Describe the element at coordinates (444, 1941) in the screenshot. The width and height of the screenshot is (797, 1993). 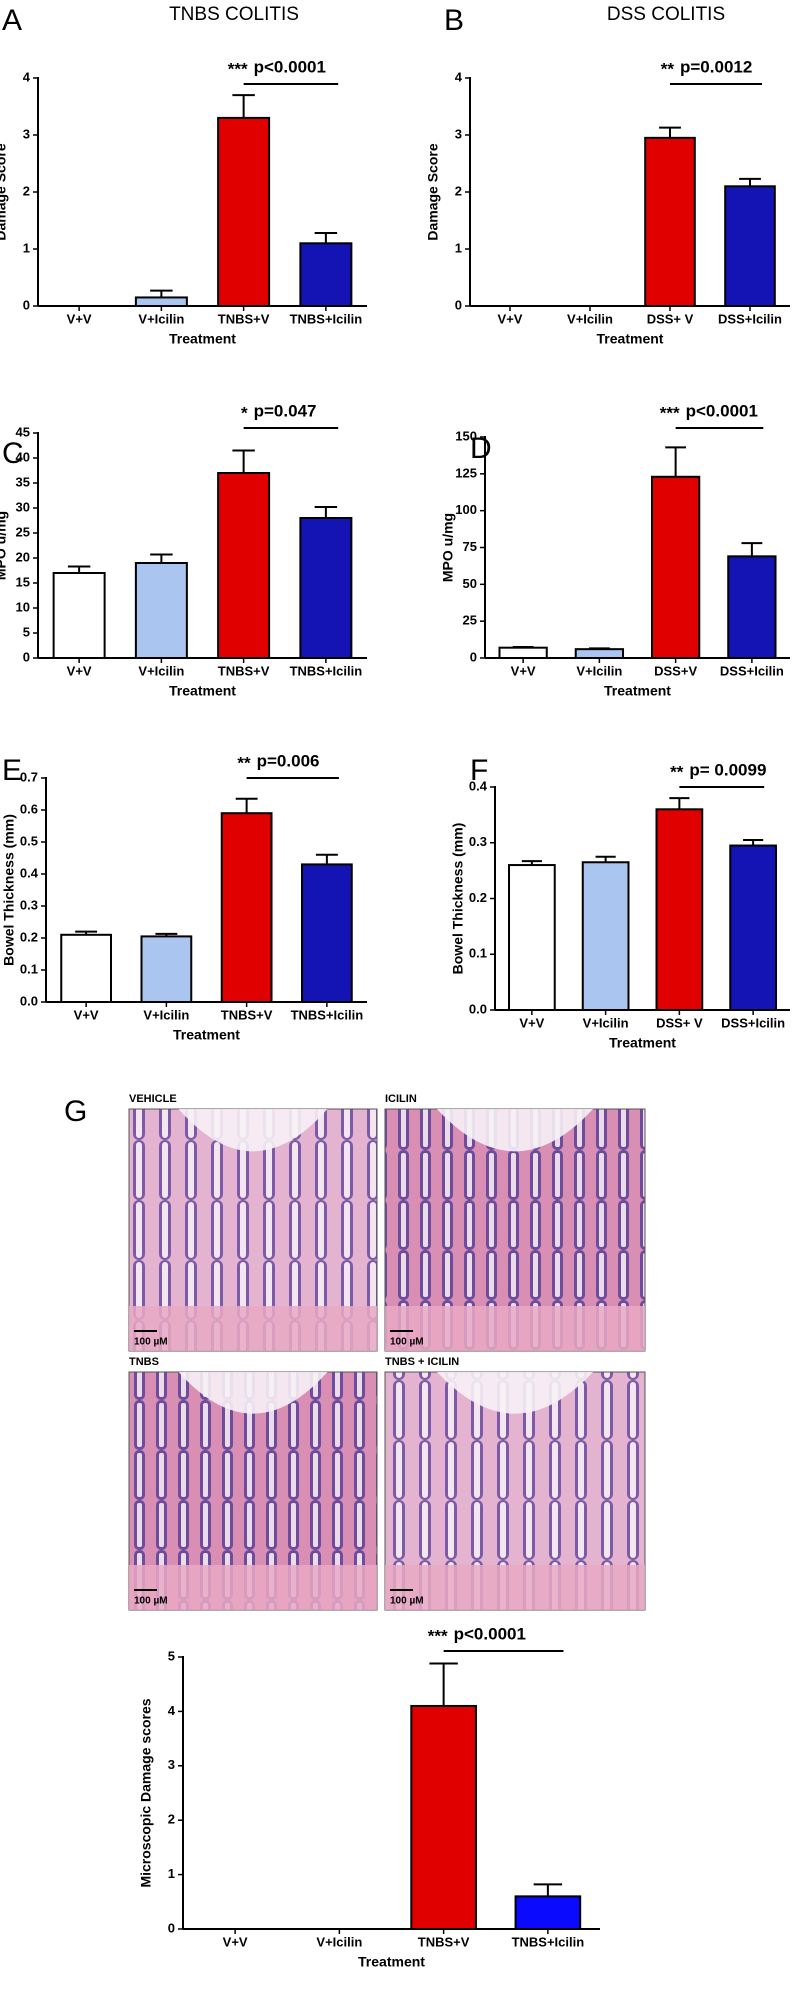
I see `x-tick-label: TNBS+V` at that location.